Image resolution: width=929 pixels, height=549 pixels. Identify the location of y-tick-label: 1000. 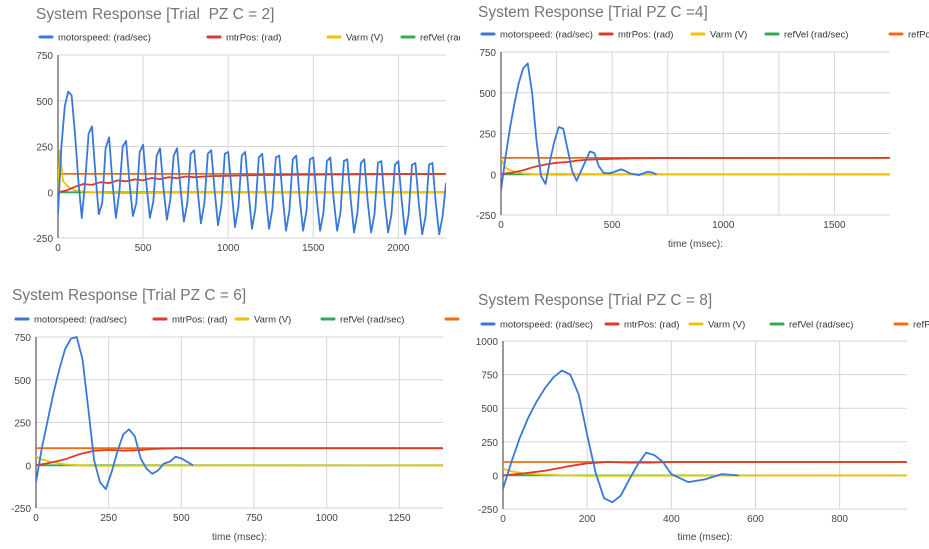
(487, 342).